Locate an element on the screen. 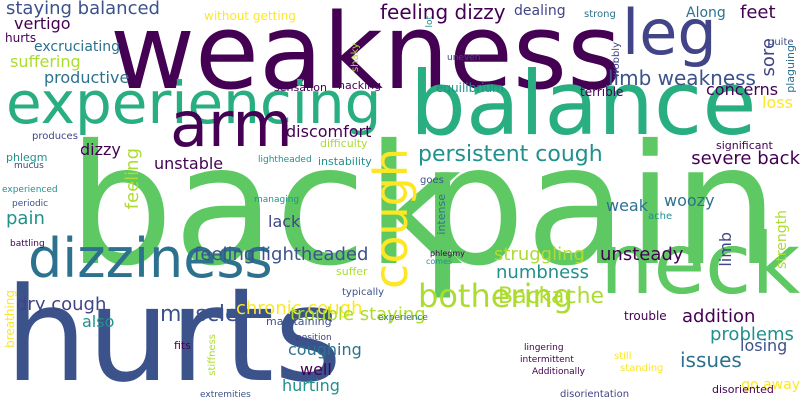 The width and height of the screenshot is (800, 400). cloud-word: periodic is located at coordinates (30, 204).